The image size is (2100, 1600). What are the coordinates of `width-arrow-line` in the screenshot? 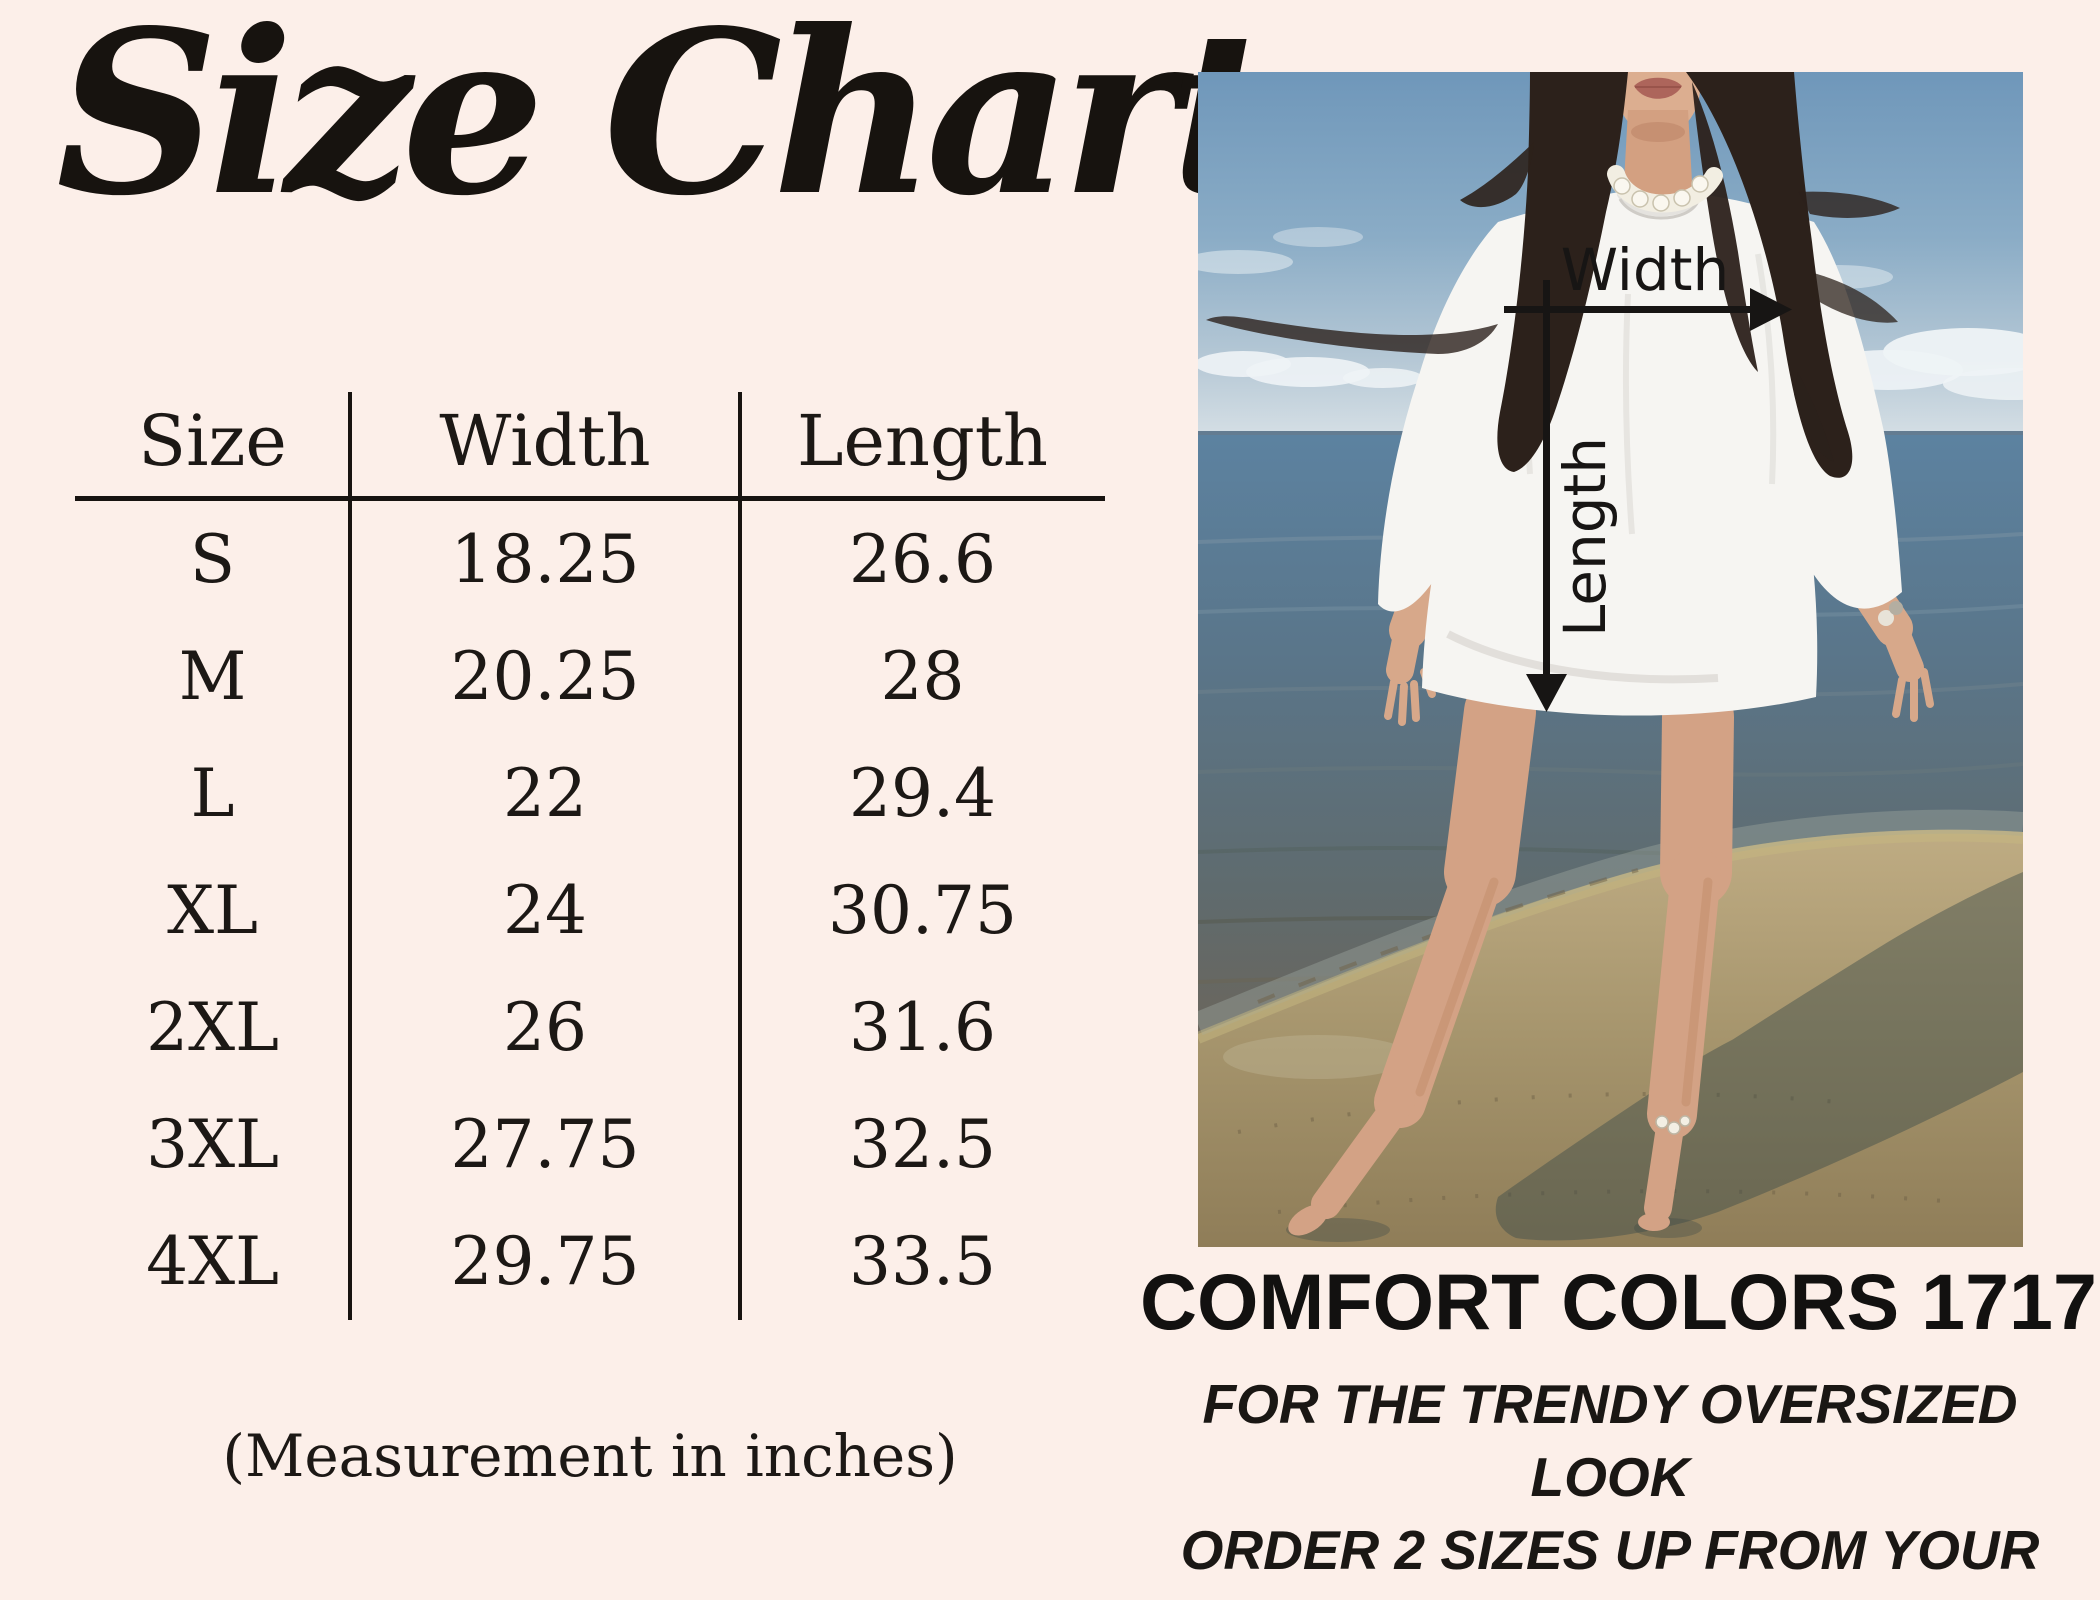 It's located at (1630, 309).